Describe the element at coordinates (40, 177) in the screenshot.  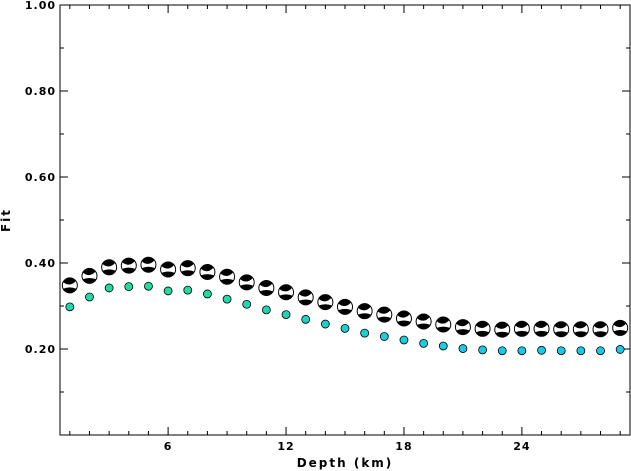
I see `y-tick-label: 0.60` at that location.